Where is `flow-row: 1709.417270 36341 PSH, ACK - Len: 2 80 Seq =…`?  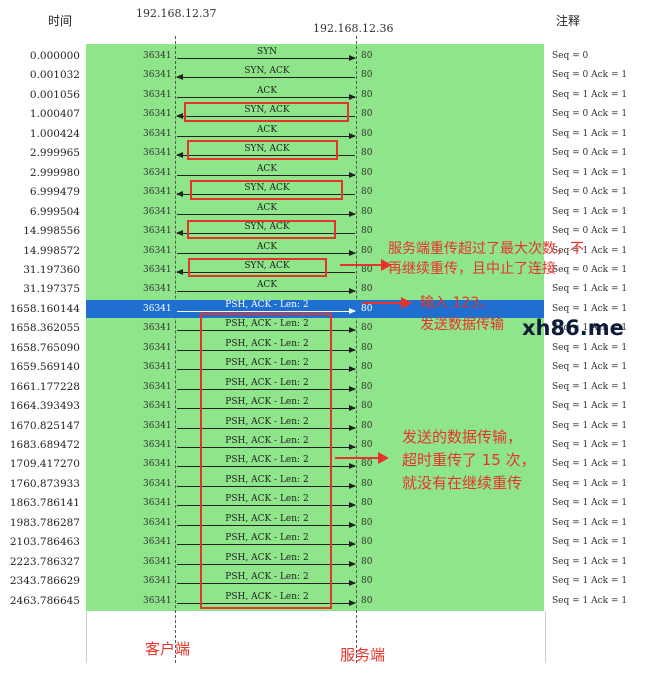 flow-row: 1709.417270 36341 PSH, ACK - Len: 2 80 Seq =… is located at coordinates (324, 464).